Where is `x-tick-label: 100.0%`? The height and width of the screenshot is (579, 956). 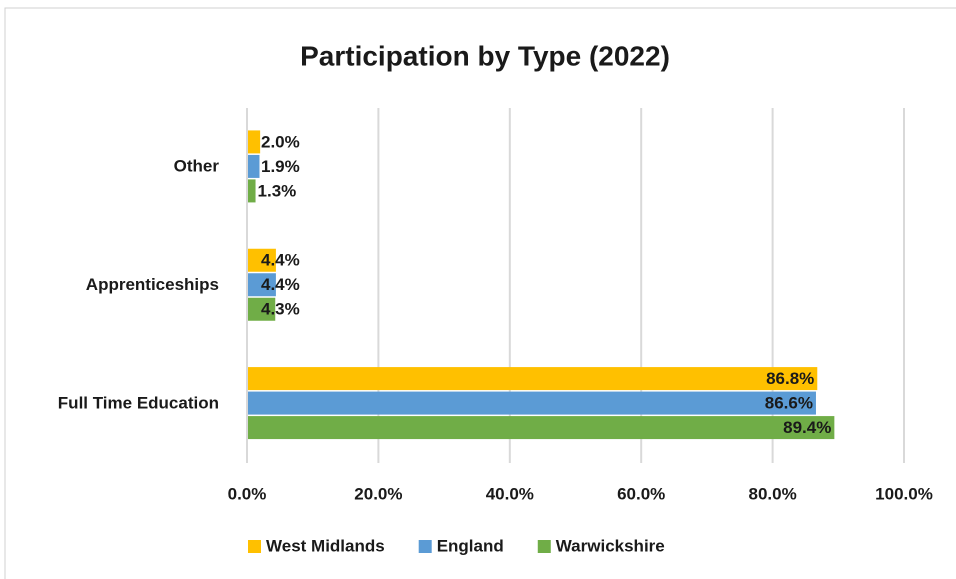 x-tick-label: 100.0% is located at coordinates (904, 493).